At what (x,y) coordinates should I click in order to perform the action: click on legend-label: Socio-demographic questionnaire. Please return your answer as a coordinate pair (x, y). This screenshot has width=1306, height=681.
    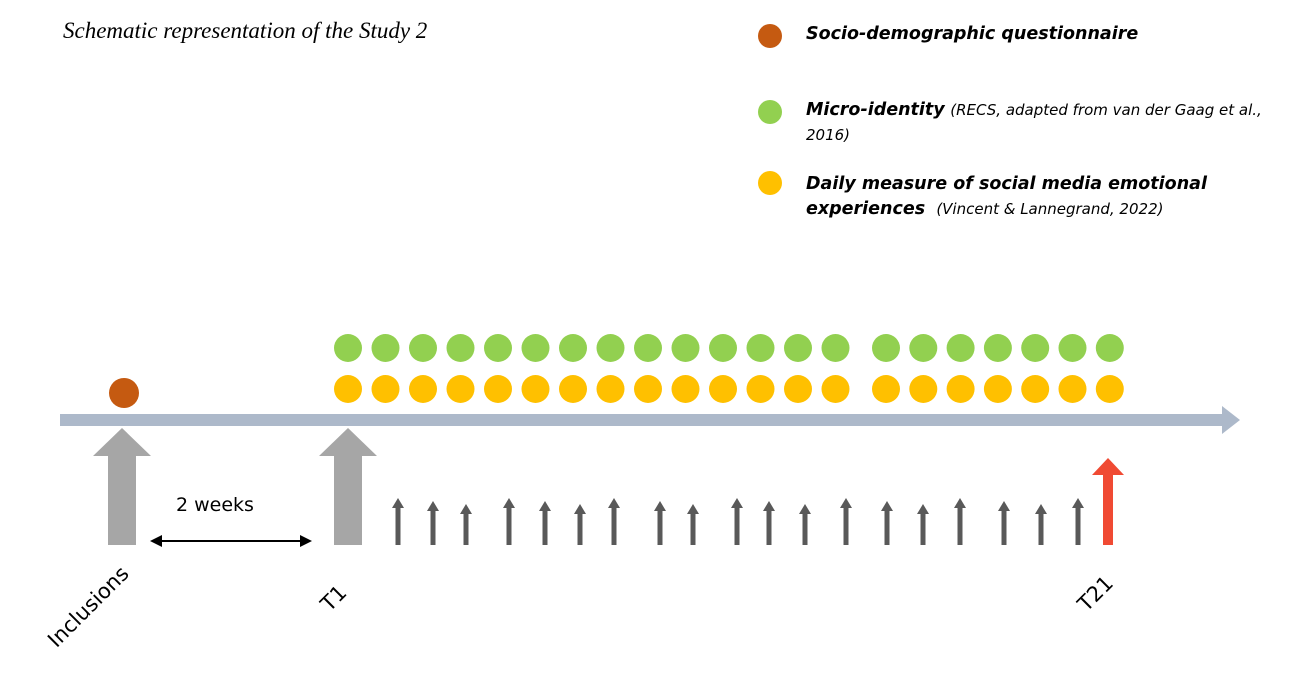
    Looking at the image, I should click on (972, 34).